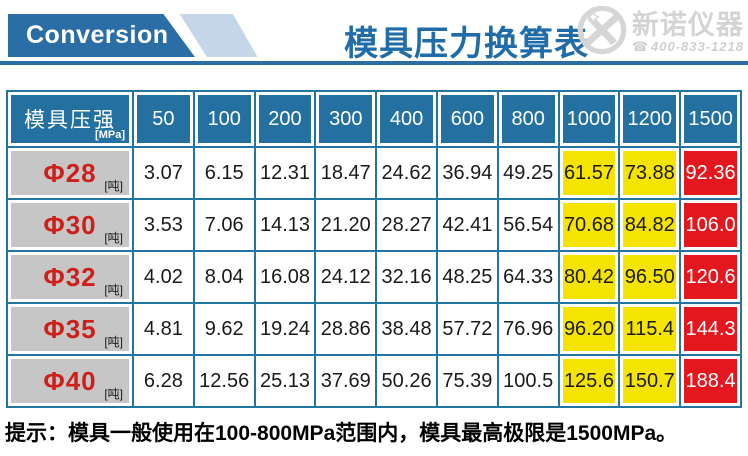 This screenshot has width=748, height=456. I want to click on corner-label: 模具压强, so click(70, 120).